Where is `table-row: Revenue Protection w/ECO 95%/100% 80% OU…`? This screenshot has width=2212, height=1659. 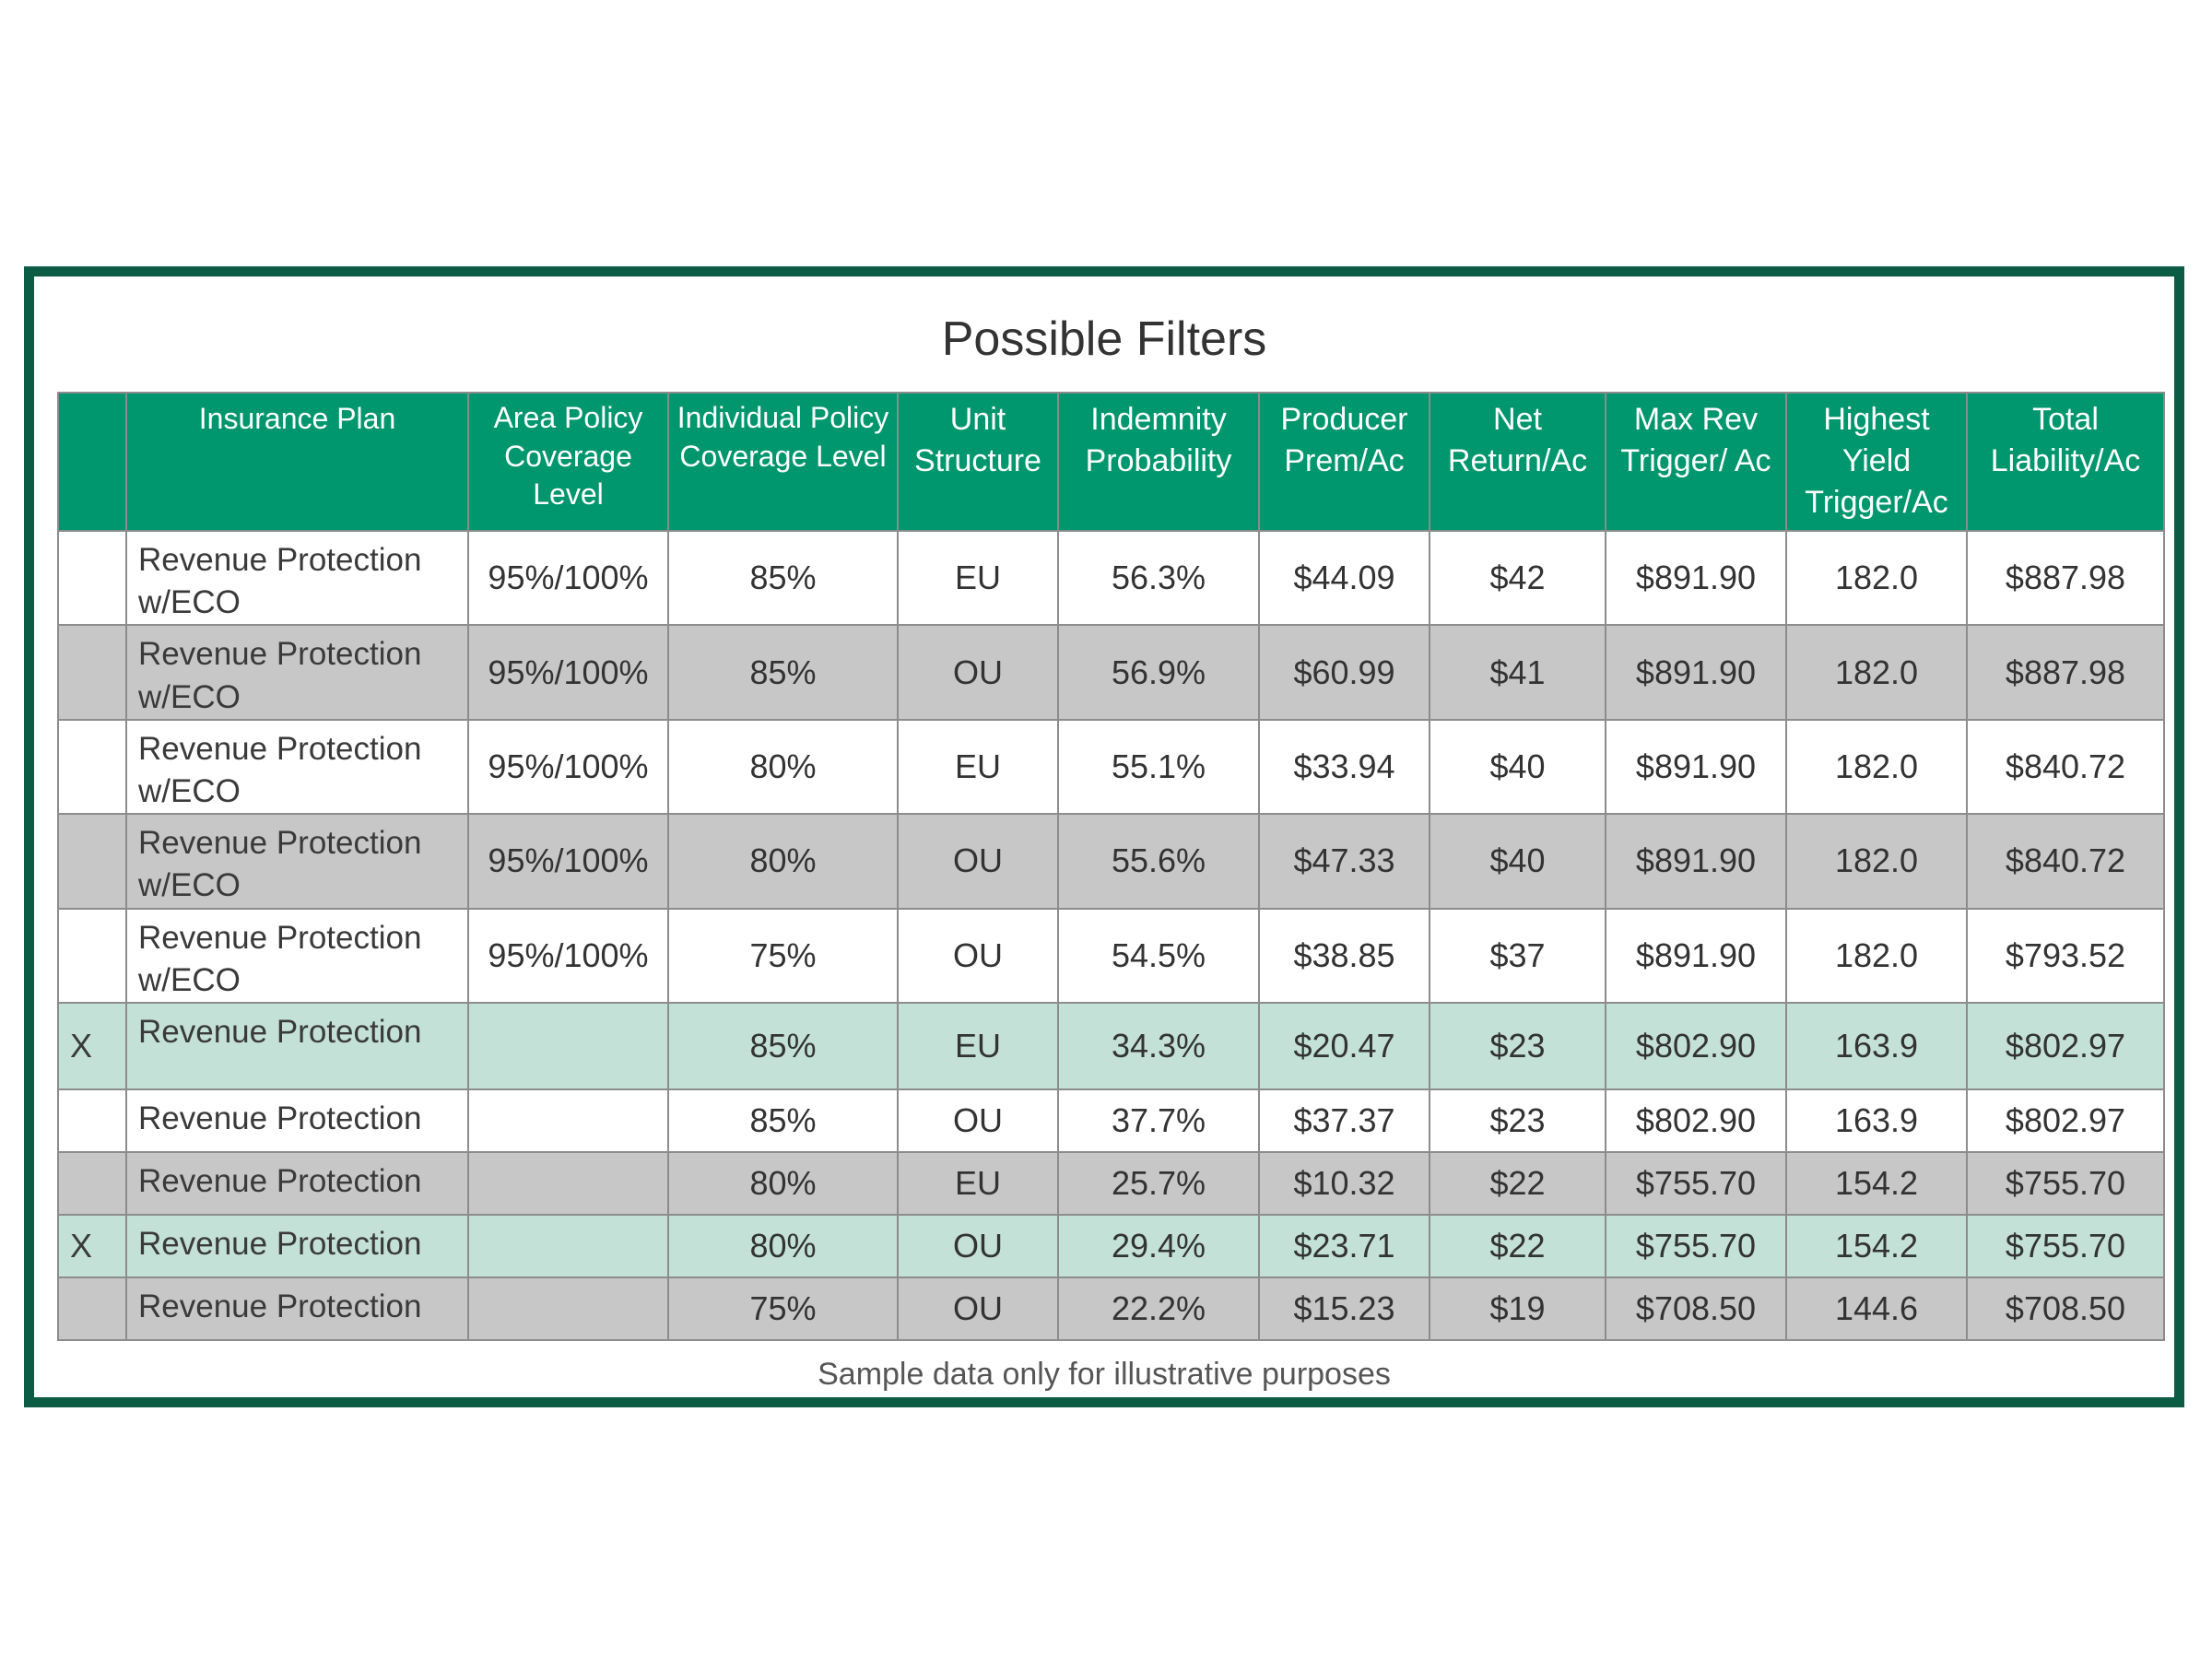 table-row: Revenue Protection w/ECO 95%/100% 80% OU… is located at coordinates (1111, 861).